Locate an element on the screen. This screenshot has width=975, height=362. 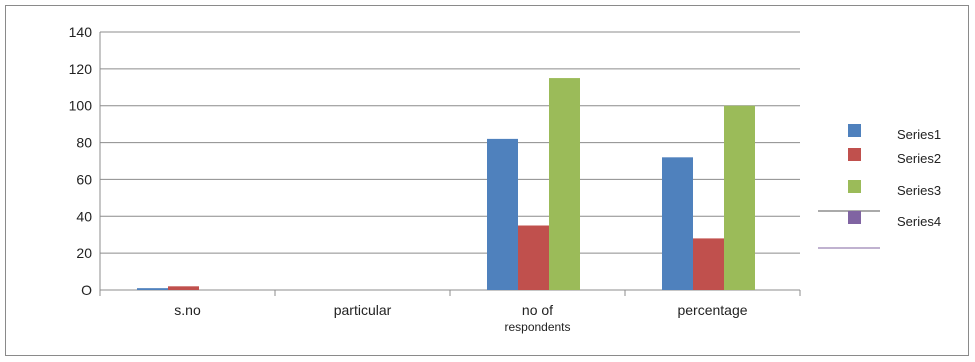
x-tick-label: particular is located at coordinates (363, 310).